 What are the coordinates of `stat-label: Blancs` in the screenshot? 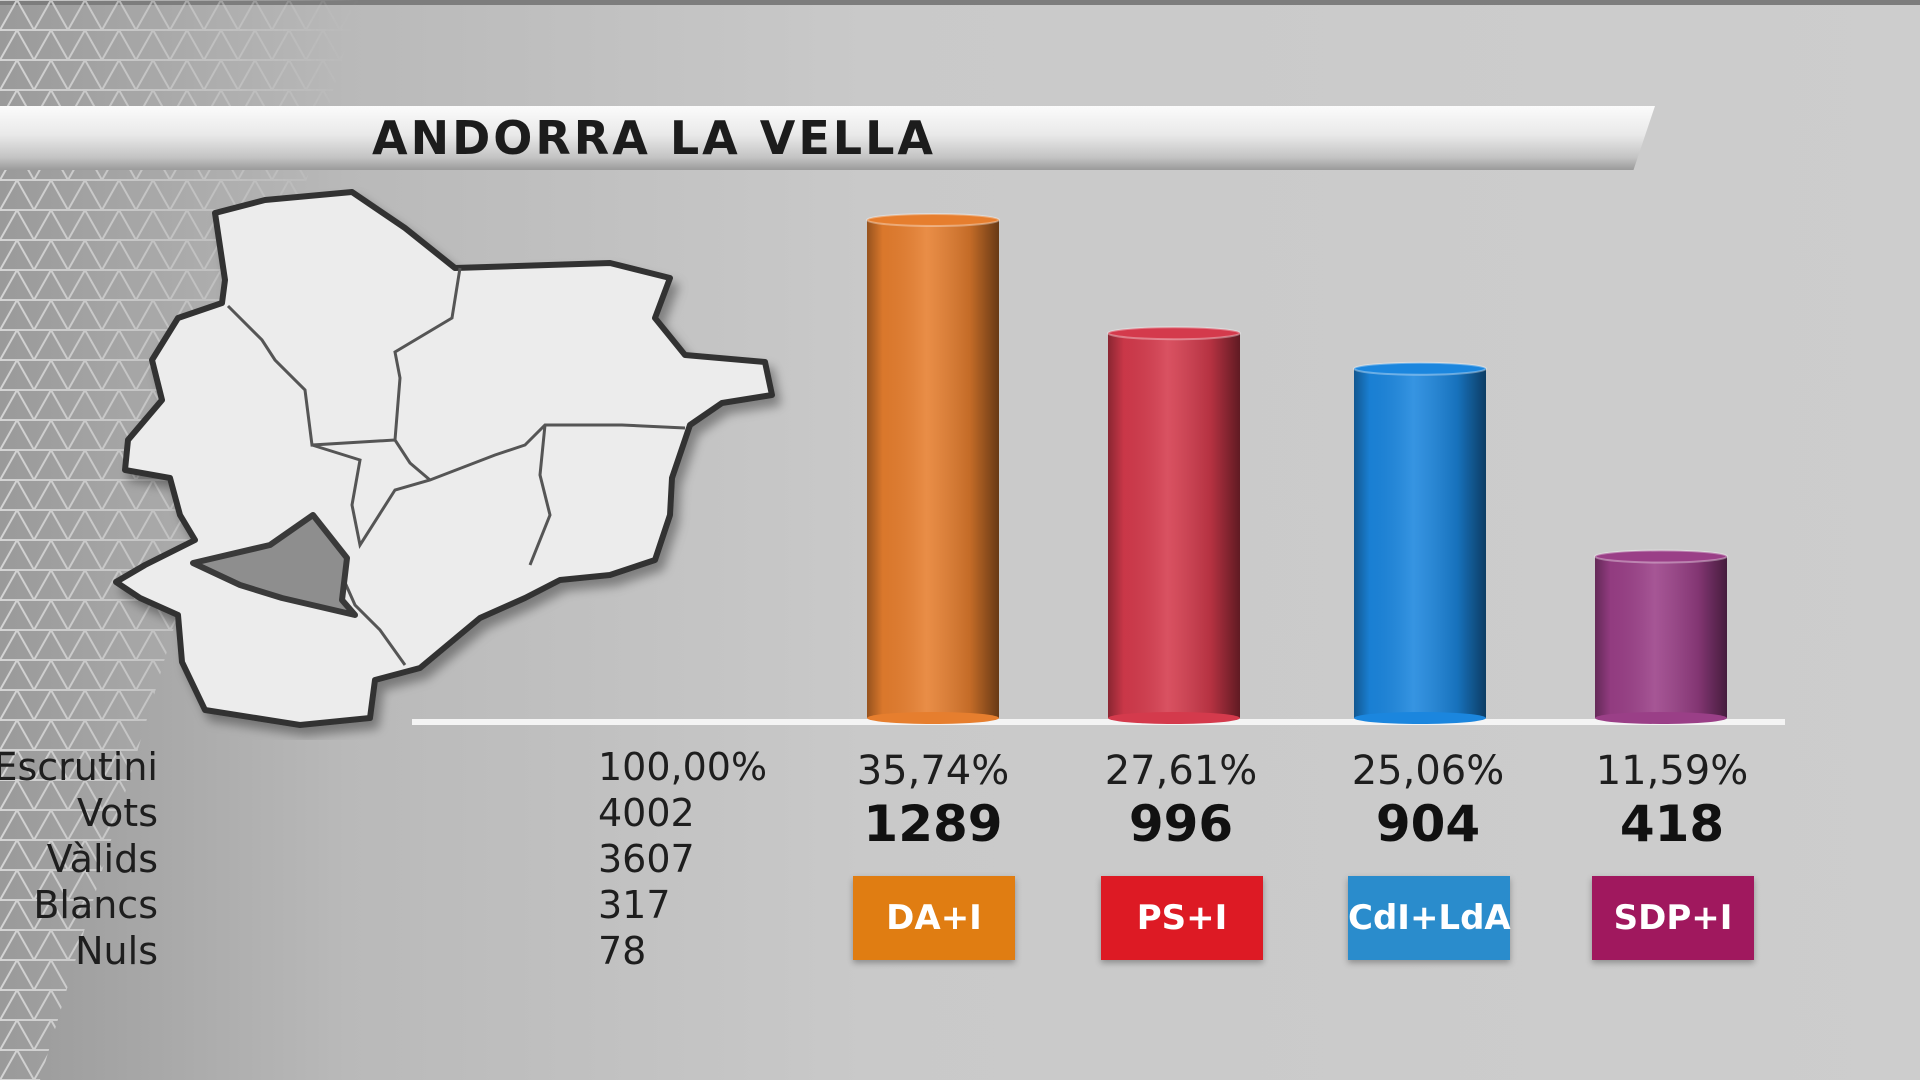 It's located at (95, 905).